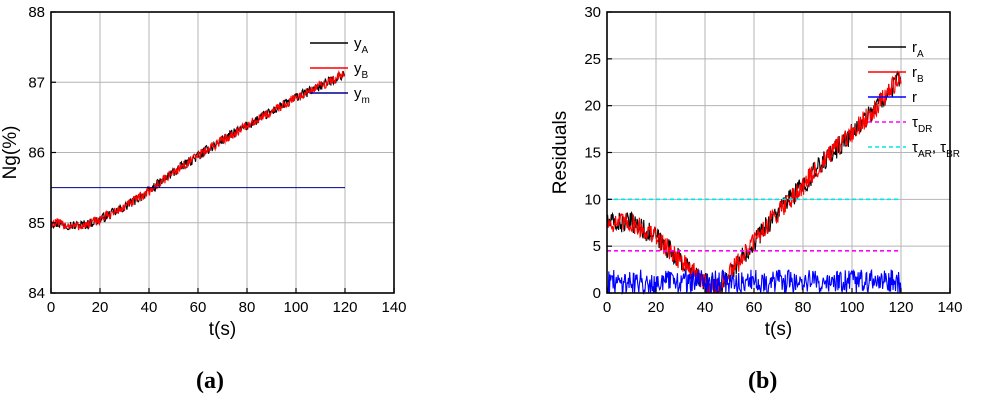 The height and width of the screenshot is (406, 1000). I want to click on series-line-yB, so click(198, 150).